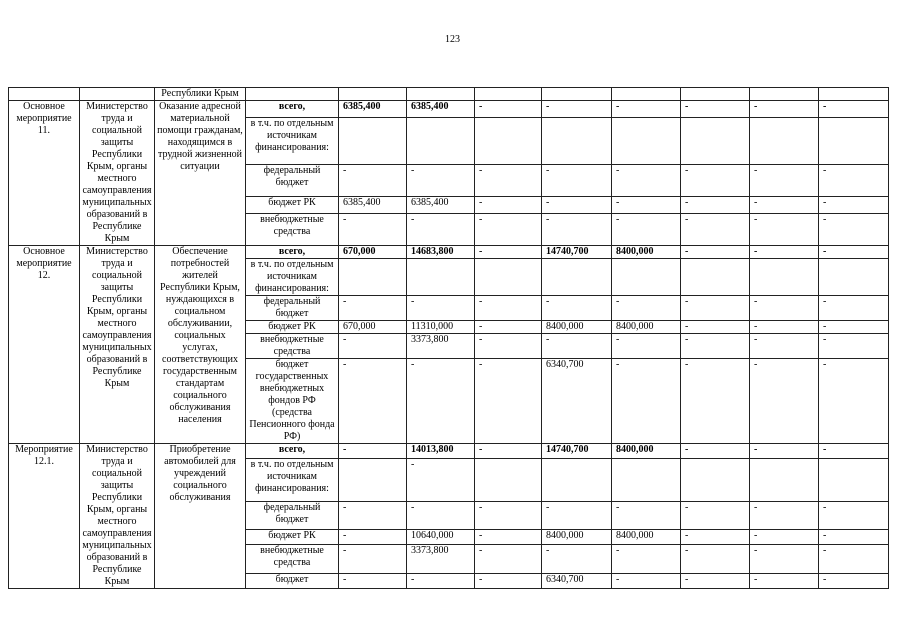 This screenshot has width=905, height=640. I want to click on table-row: бюджет РК -10640,000-8400,000 8400,000- - -, so click(449, 537).